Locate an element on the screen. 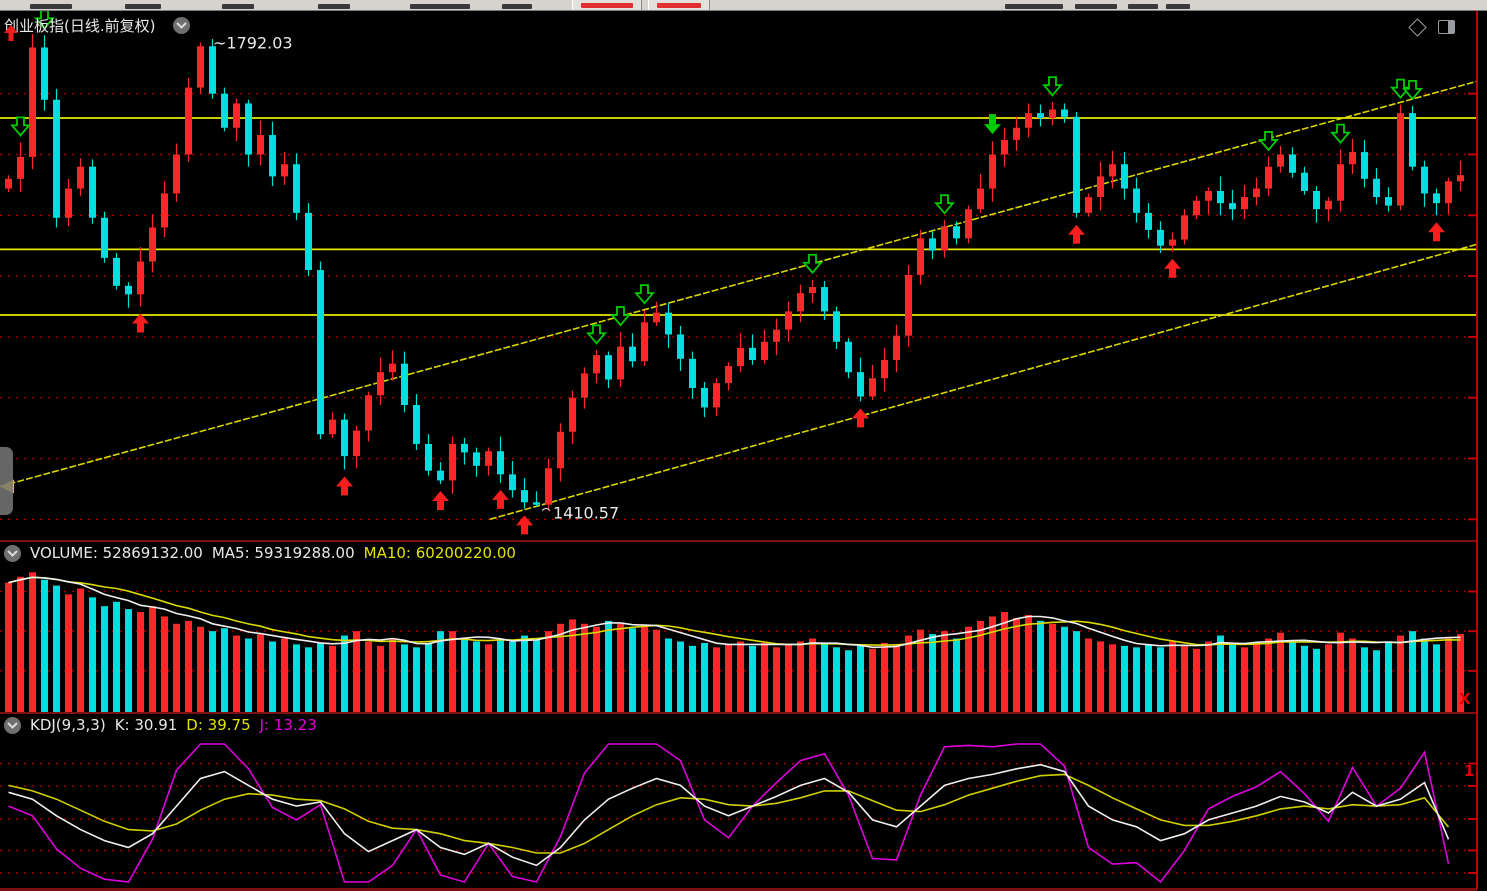 Image resolution: width=1487 pixels, height=891 pixels. collapse-volume-chevron-icon is located at coordinates (12, 553).